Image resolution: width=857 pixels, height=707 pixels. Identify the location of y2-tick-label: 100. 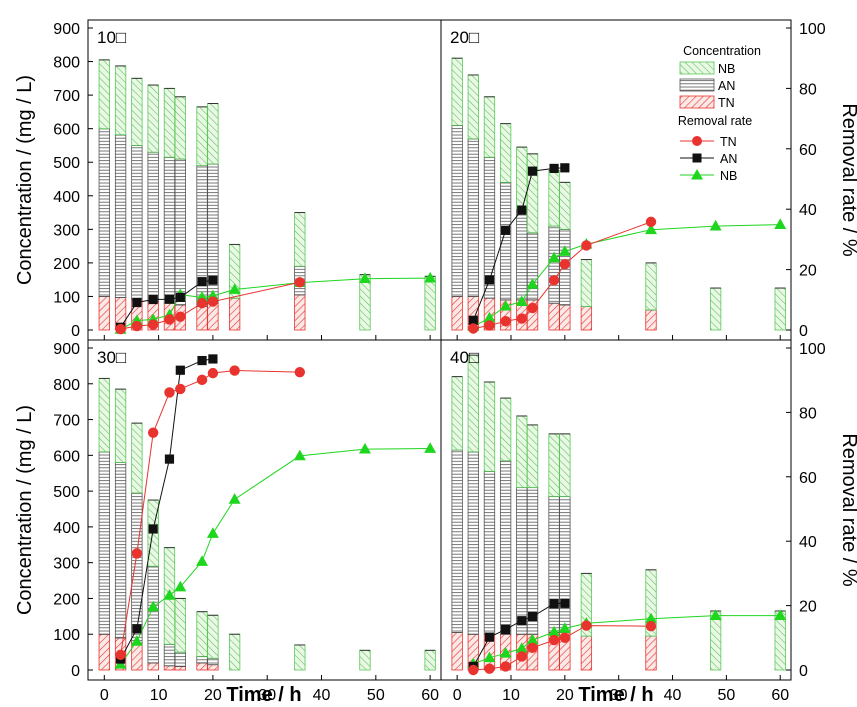
(812, 29).